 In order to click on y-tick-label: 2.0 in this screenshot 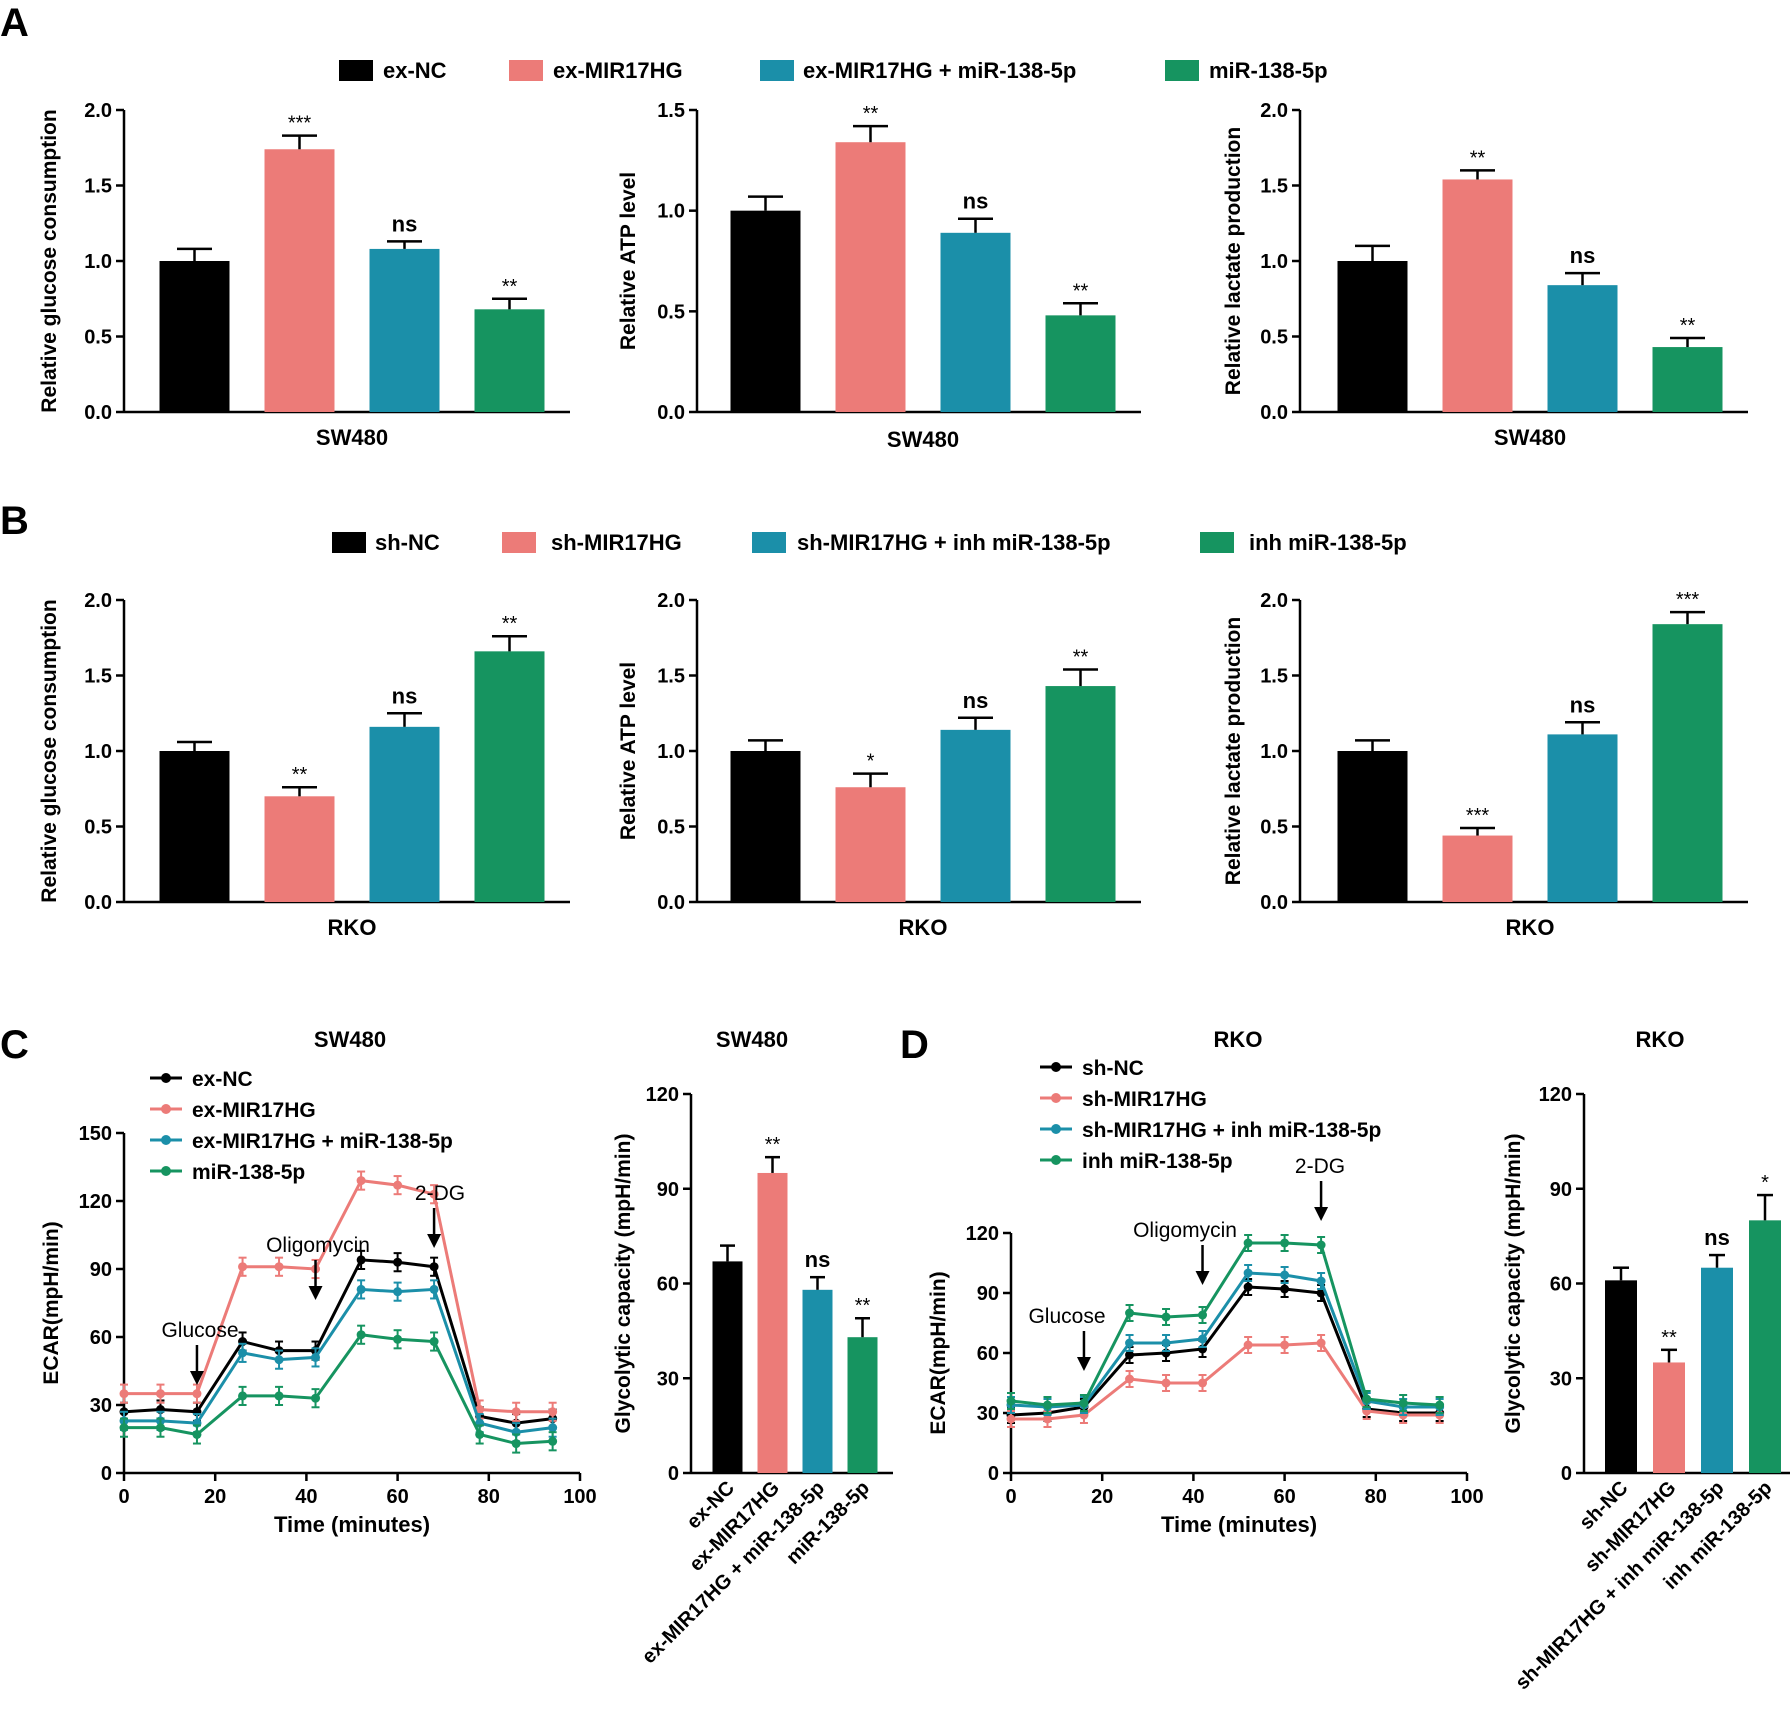, I will do `click(98, 111)`.